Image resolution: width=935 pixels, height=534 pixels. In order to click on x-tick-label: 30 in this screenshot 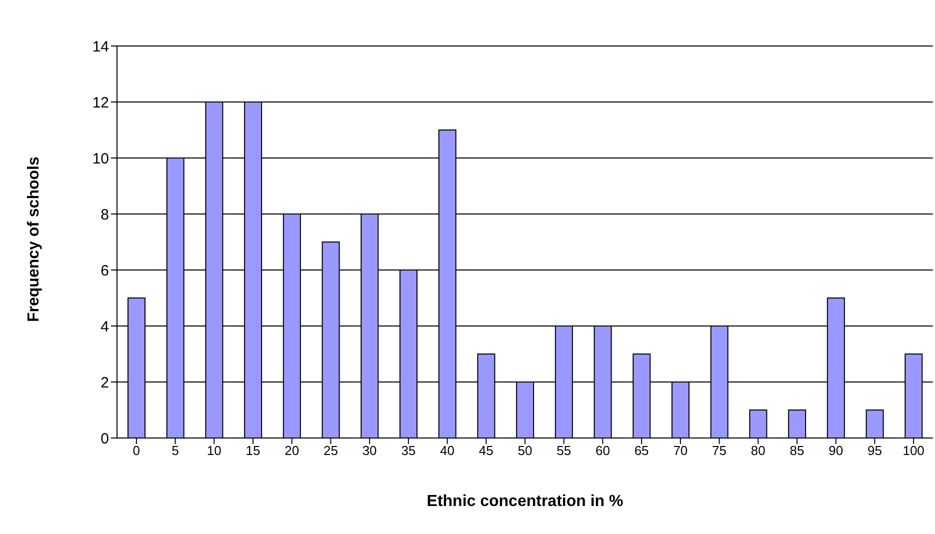, I will do `click(369, 450)`.